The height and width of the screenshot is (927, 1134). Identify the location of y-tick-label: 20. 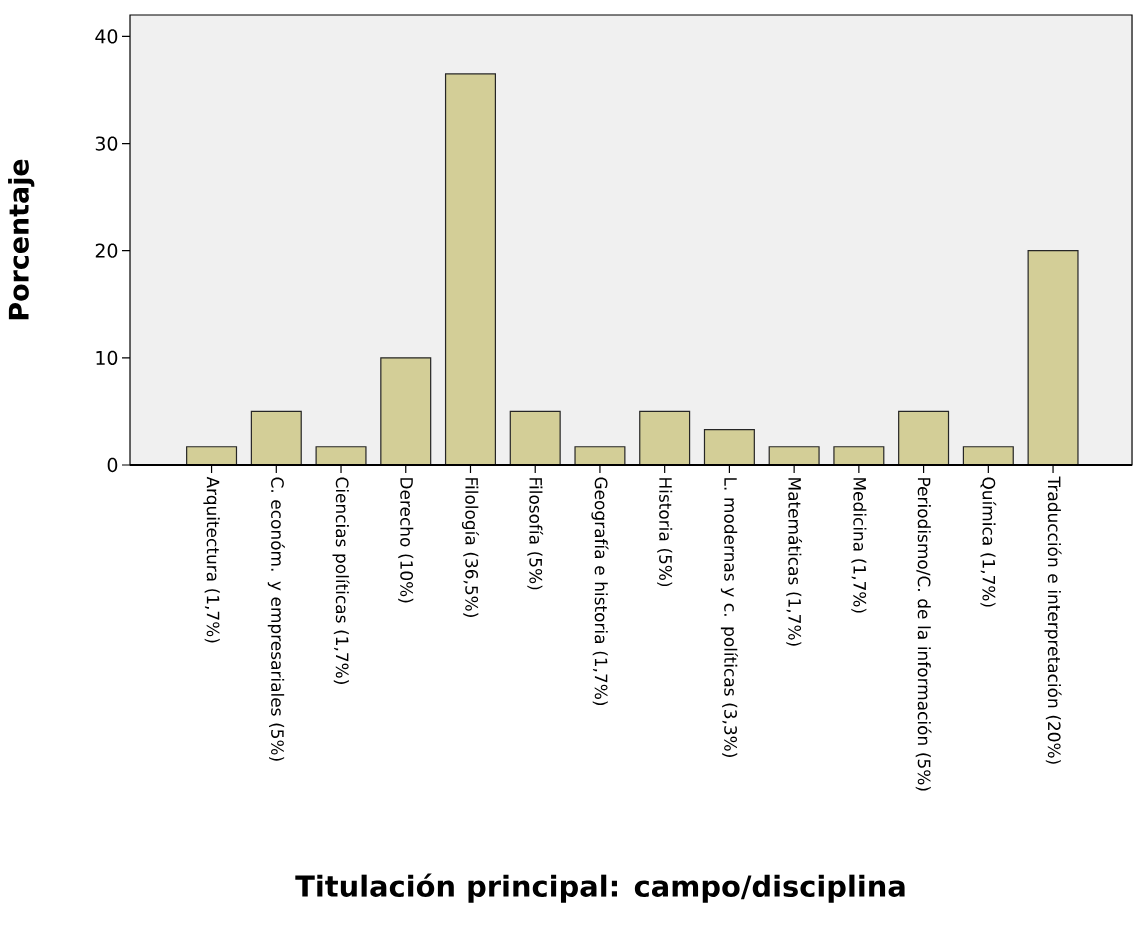
(106, 250).